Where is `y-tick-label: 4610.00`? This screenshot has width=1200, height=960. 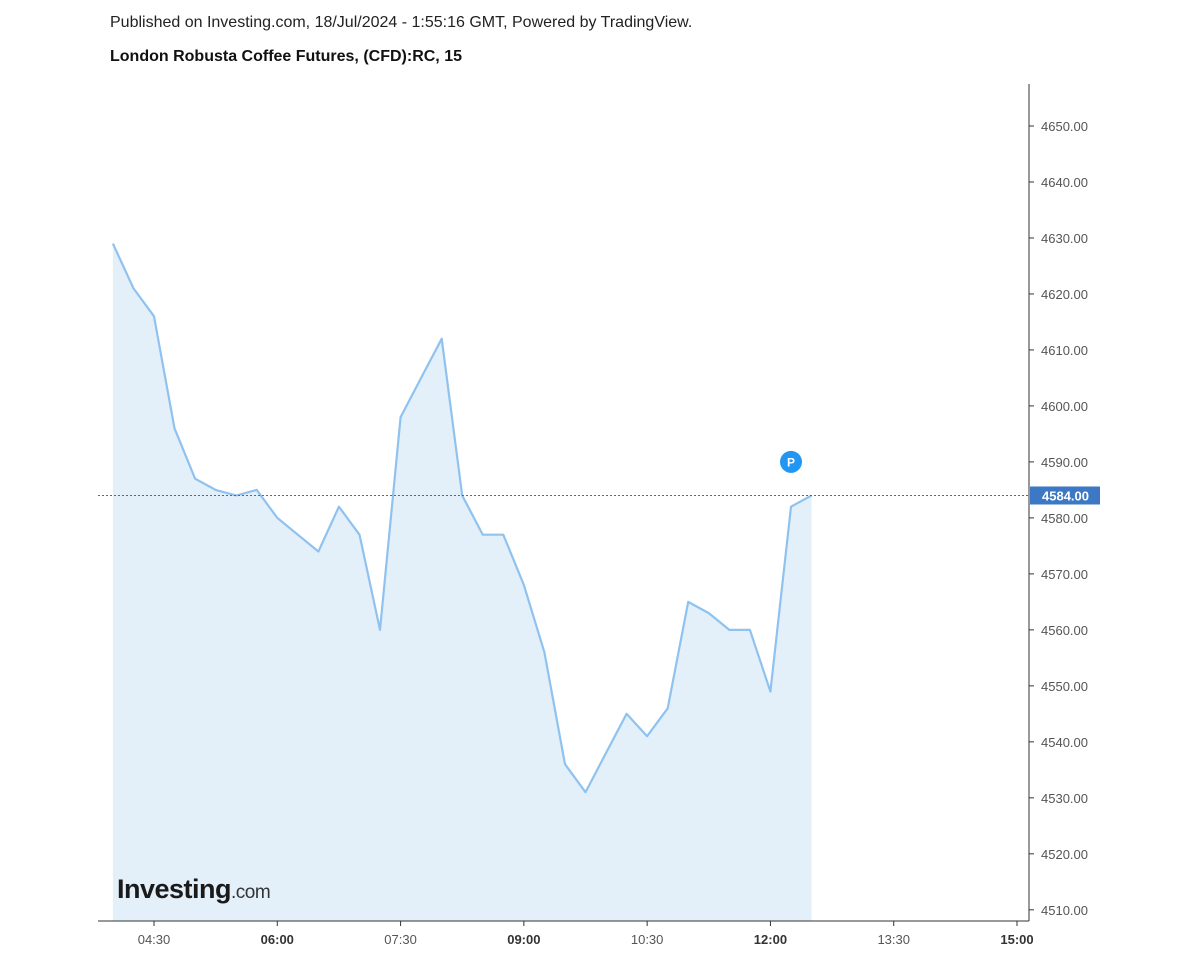
y-tick-label: 4610.00 is located at coordinates (1064, 350).